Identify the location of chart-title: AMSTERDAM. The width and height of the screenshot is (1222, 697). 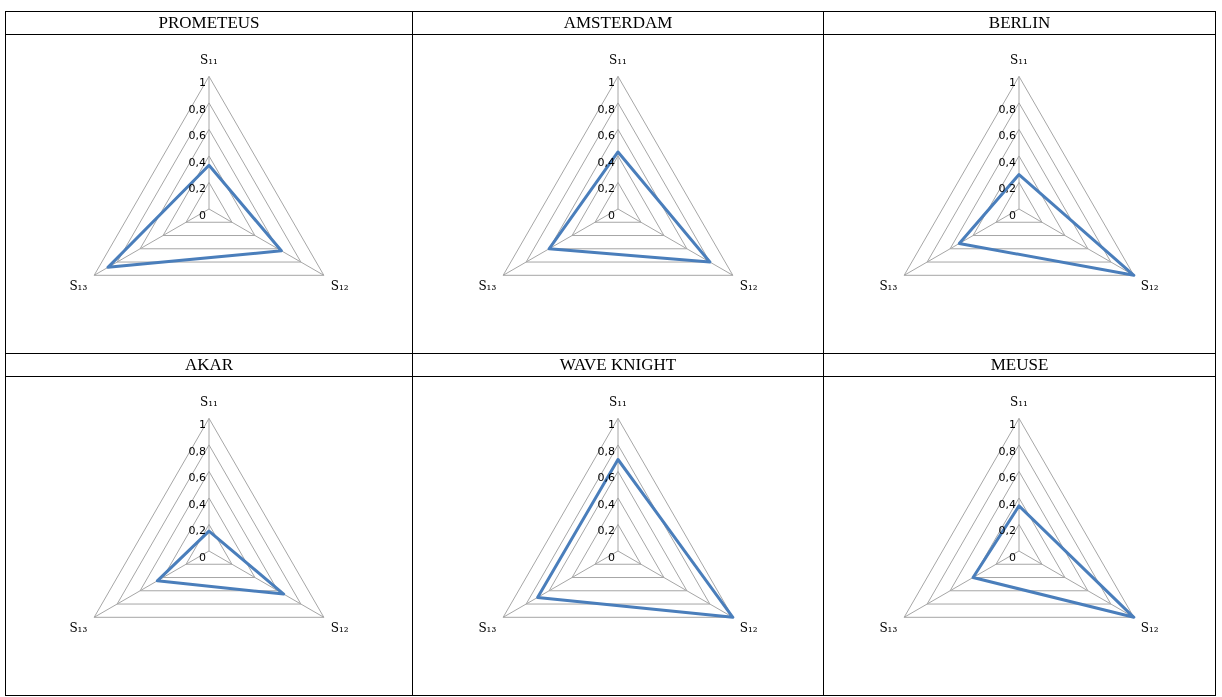
(618, 23).